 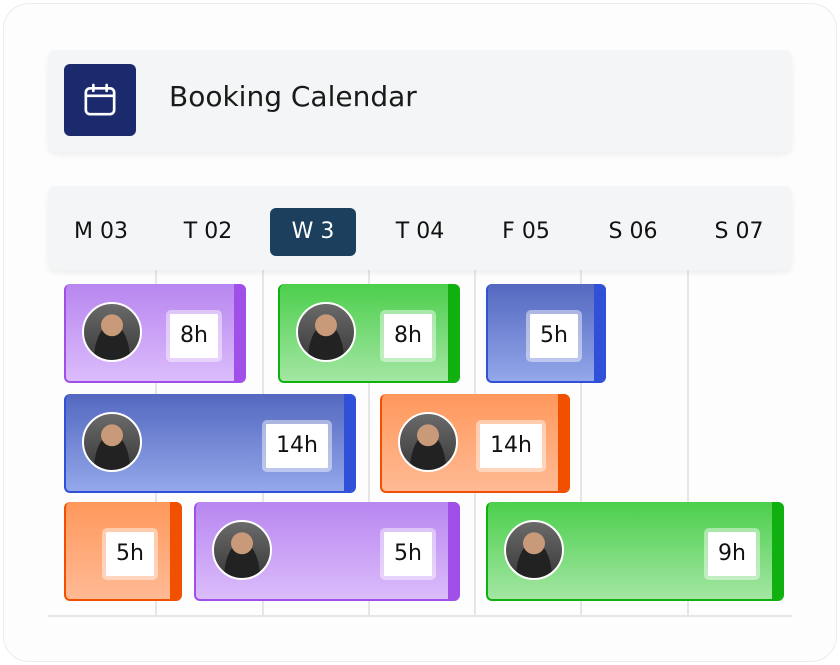 I want to click on hours-badge: 9h, so click(x=732, y=554).